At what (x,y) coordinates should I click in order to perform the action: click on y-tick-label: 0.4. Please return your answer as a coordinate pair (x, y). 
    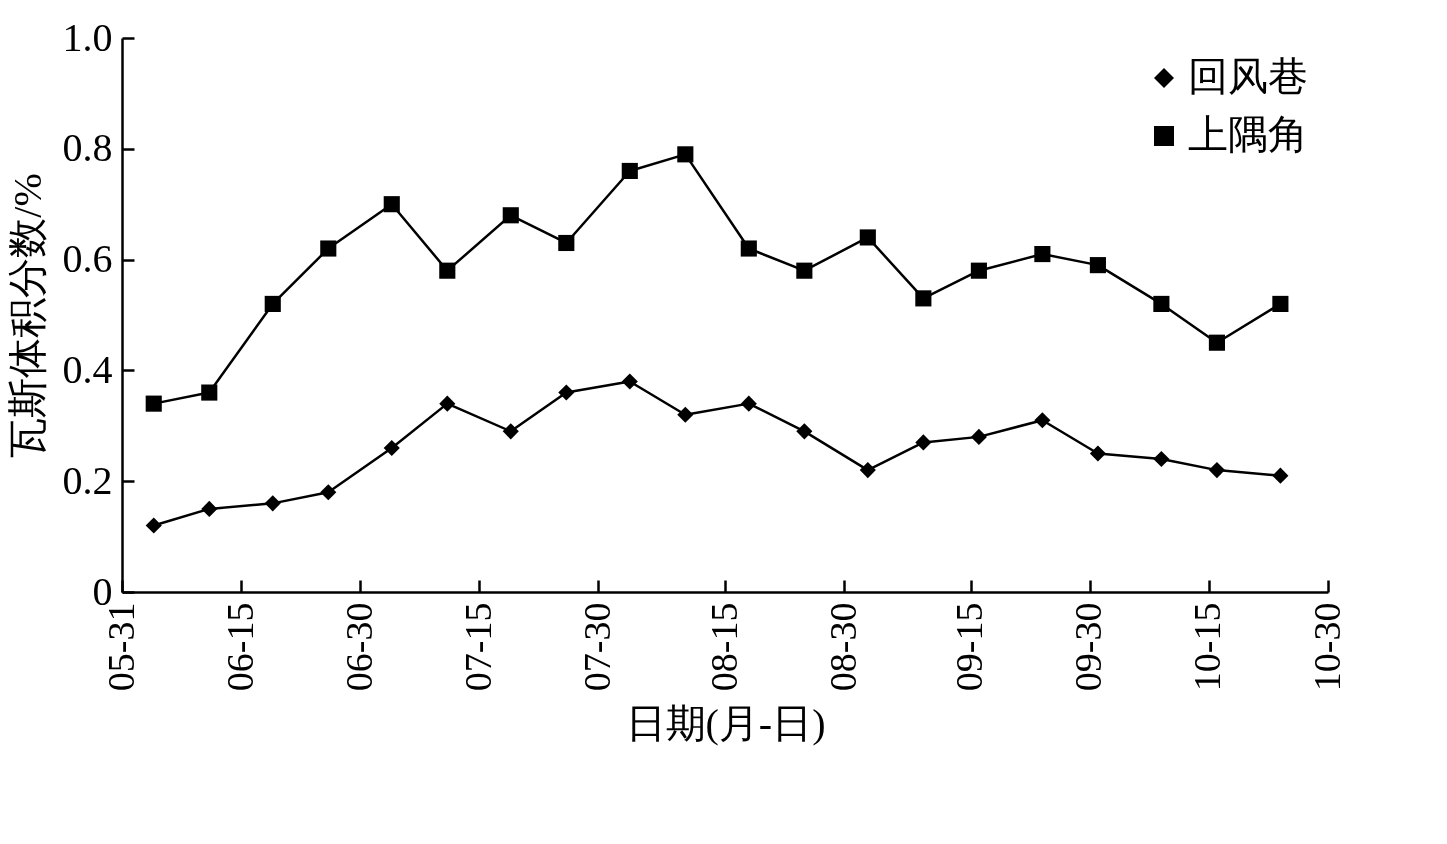
    Looking at the image, I should click on (87, 369).